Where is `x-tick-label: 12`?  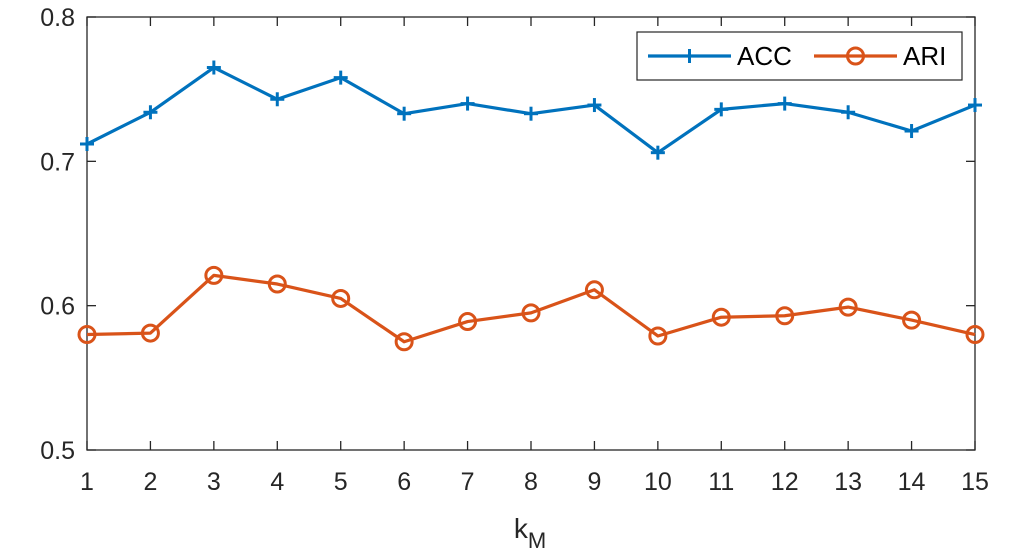
x-tick-label: 12 is located at coordinates (785, 482).